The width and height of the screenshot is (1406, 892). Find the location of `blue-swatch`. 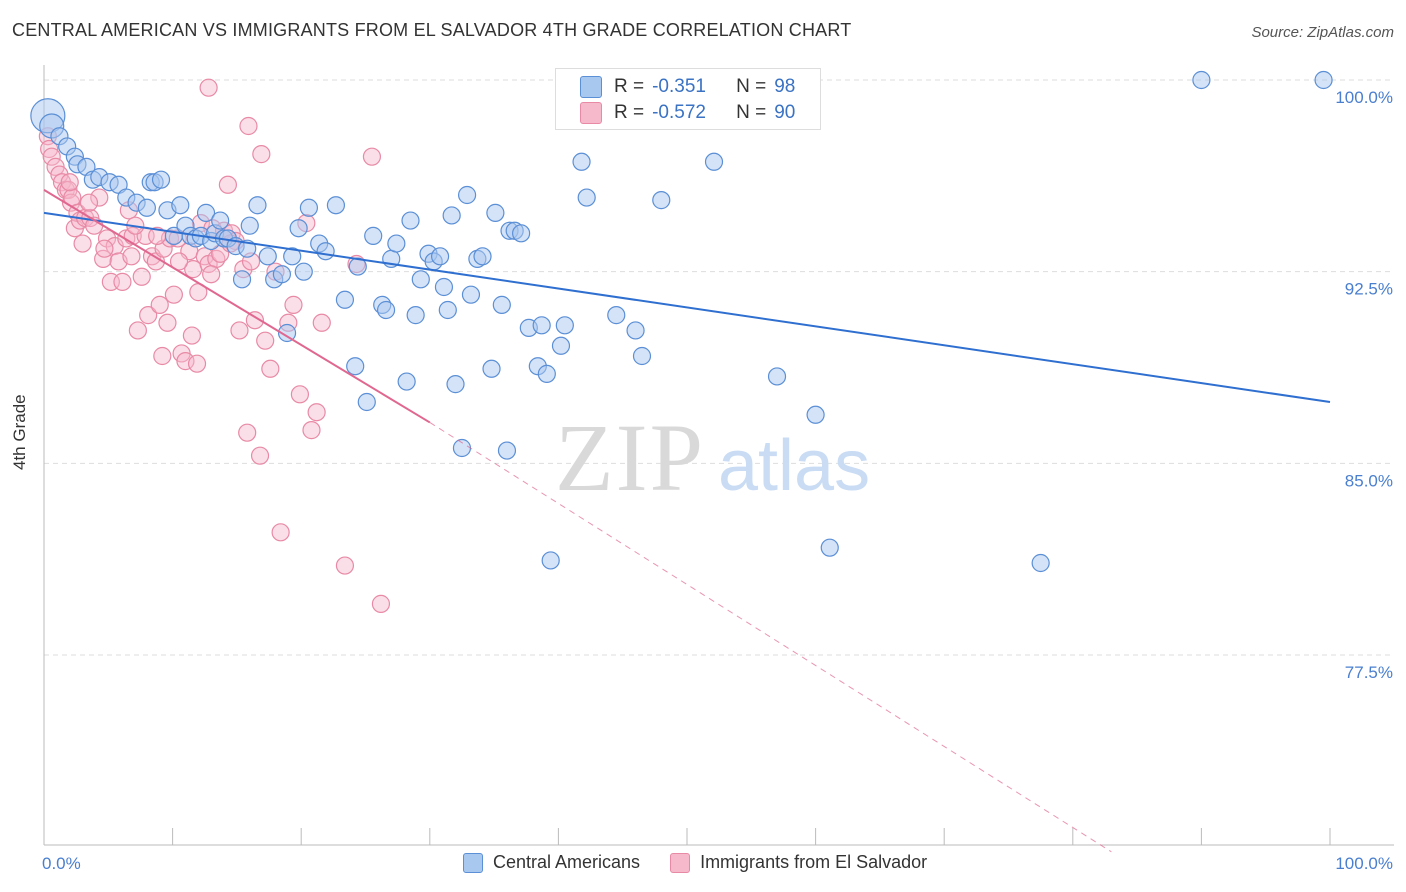

blue-swatch is located at coordinates (591, 87).